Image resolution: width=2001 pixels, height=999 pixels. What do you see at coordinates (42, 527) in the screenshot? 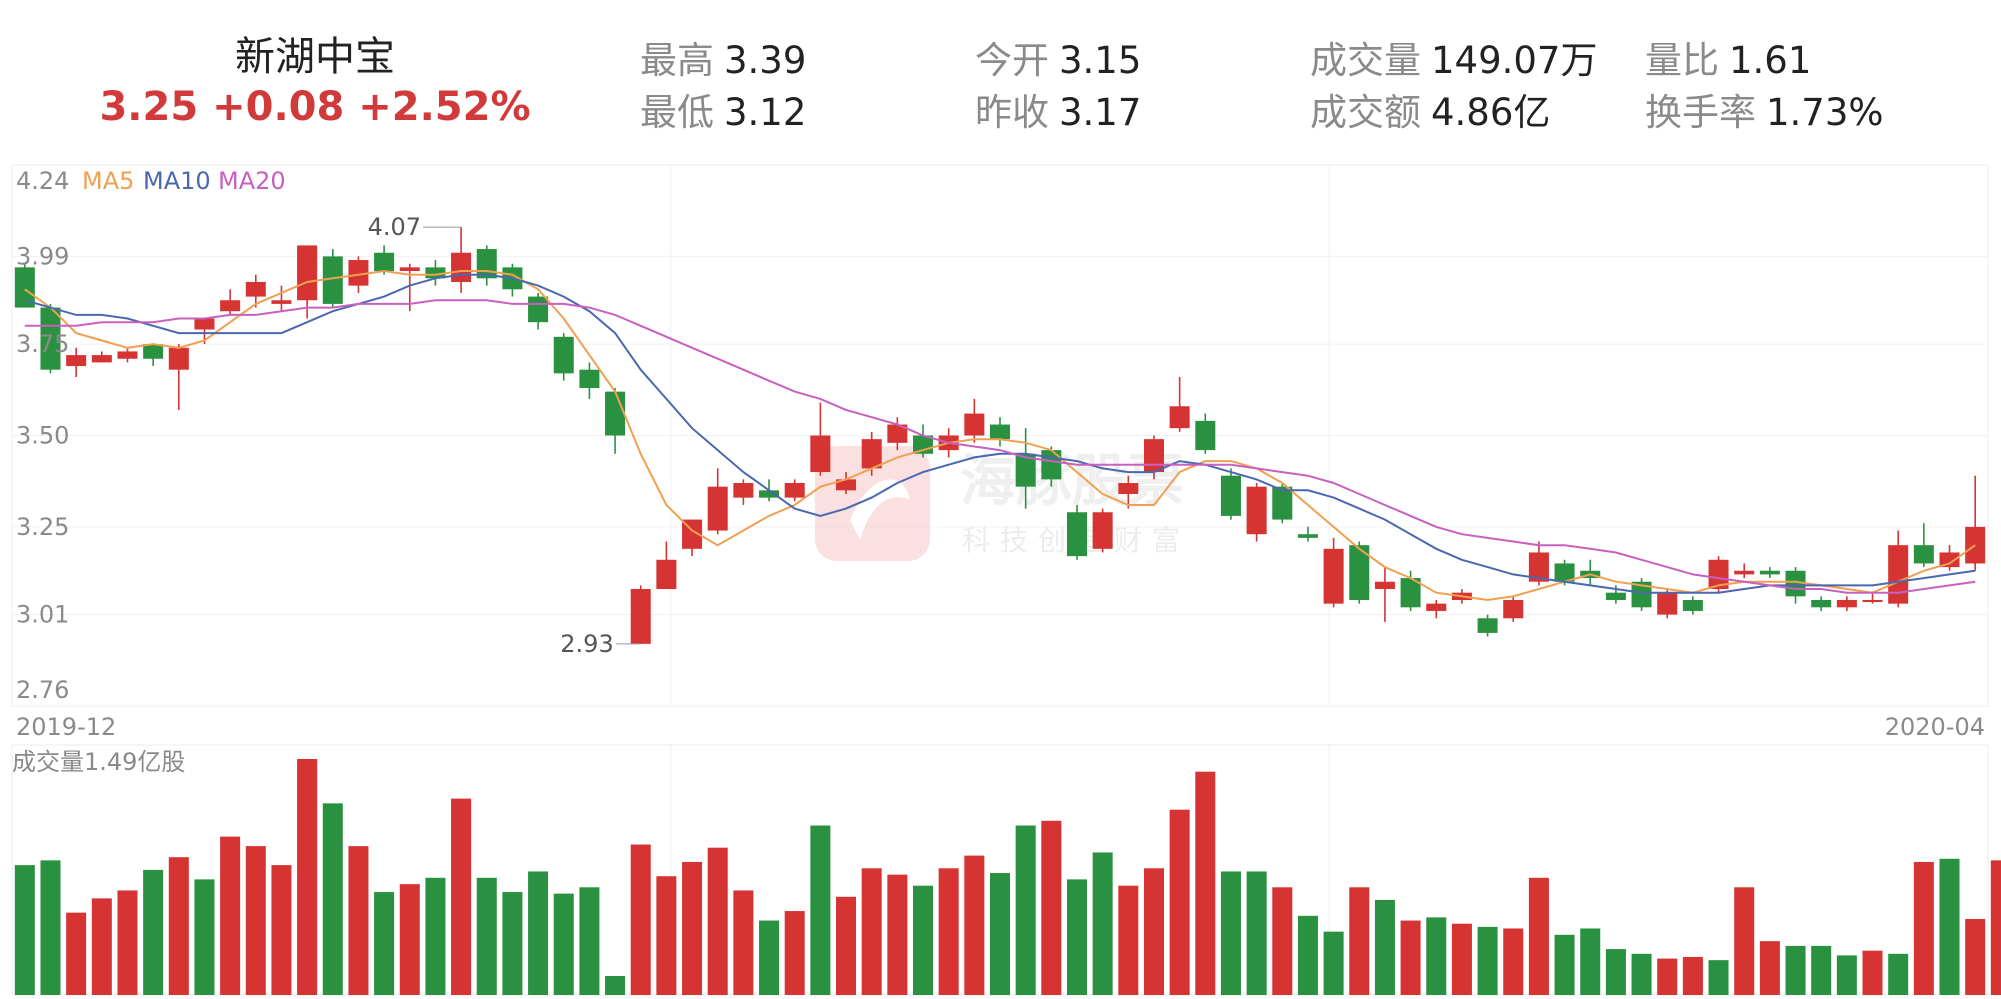
I see `y-tick-label: 3.25` at bounding box center [42, 527].